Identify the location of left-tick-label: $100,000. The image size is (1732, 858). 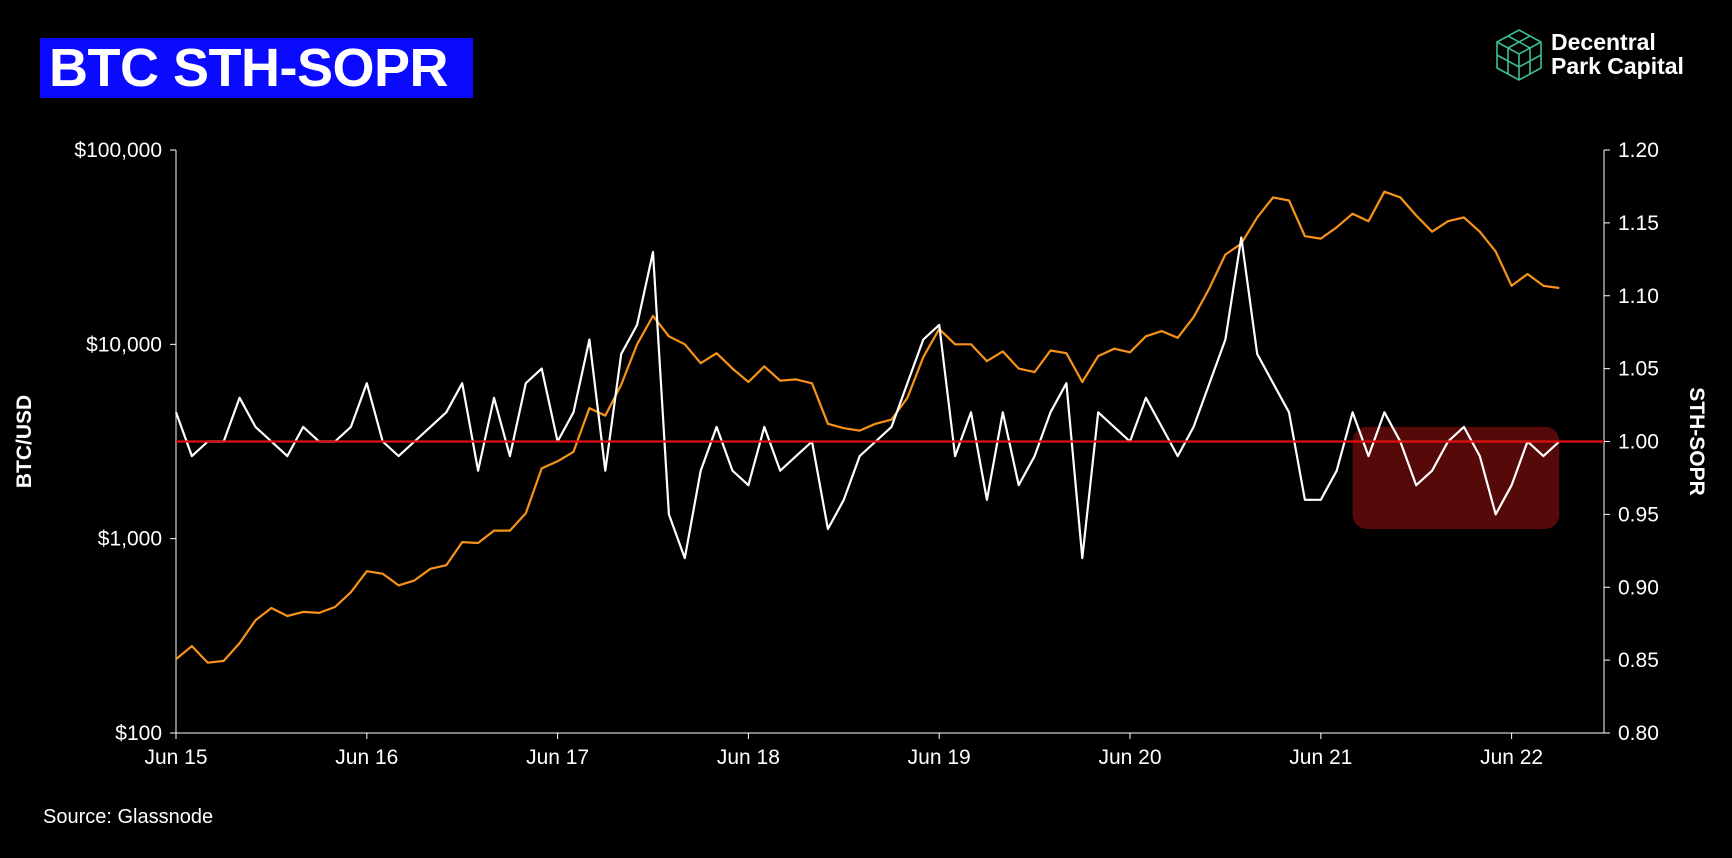
(118, 150).